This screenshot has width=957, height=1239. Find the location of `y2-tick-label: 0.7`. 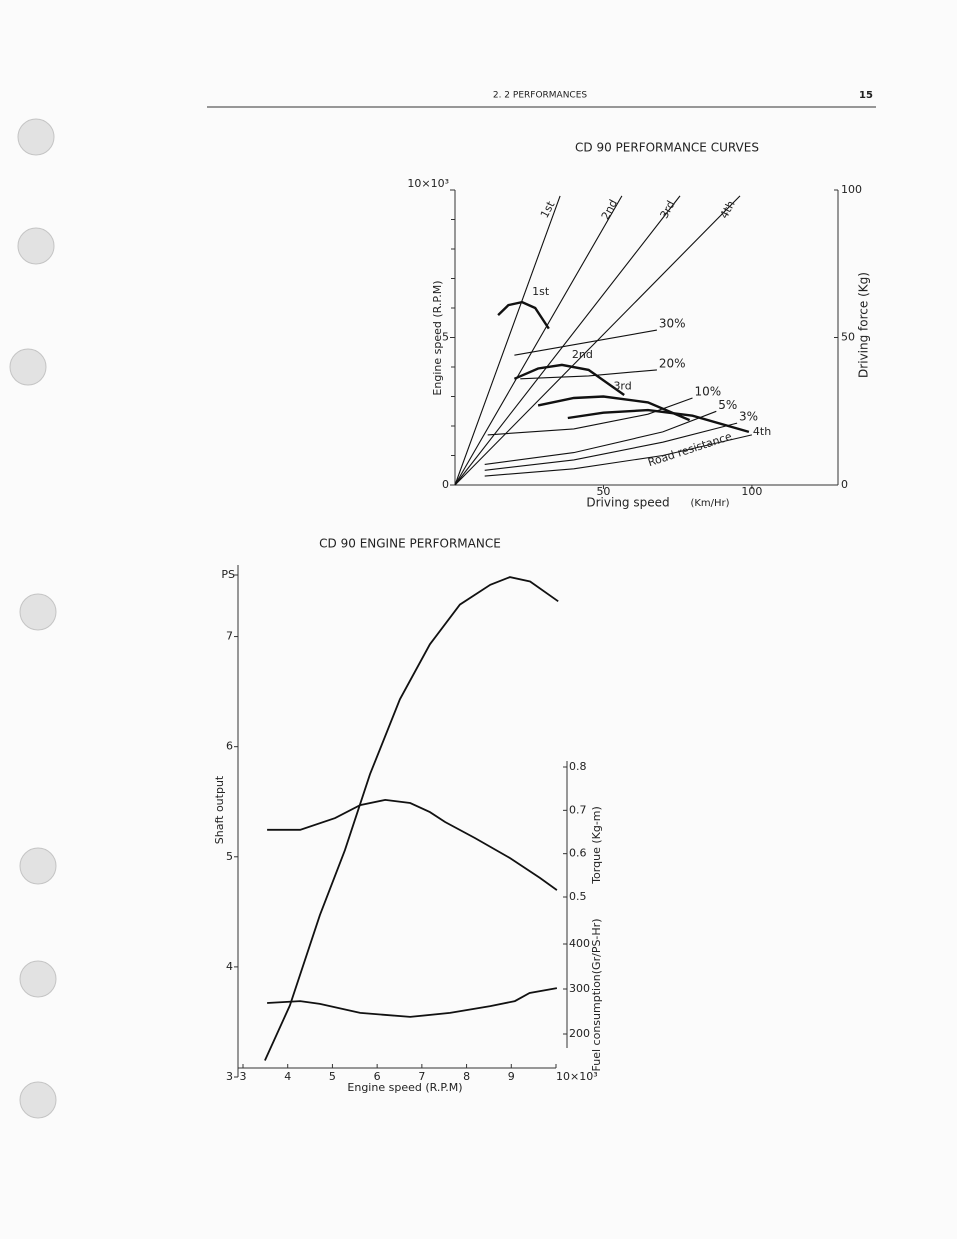

y2-tick-label: 0.7 is located at coordinates (578, 809).